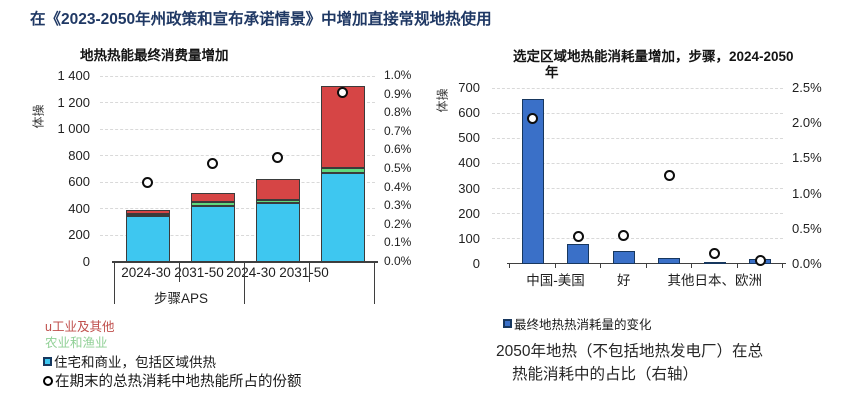 This screenshot has height=401, width=864. I want to click on y2-axis-tick-label: 0.6%, so click(398, 149).